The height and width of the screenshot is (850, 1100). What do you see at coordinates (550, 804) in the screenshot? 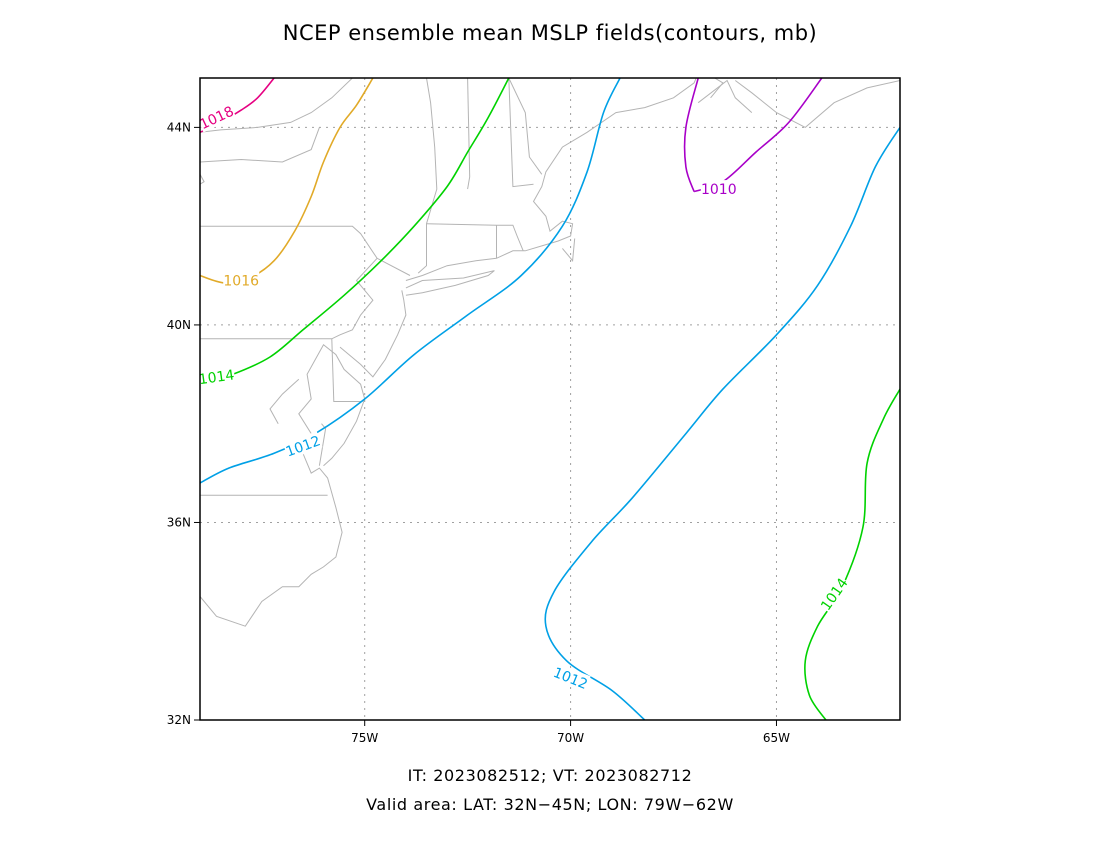
I see `footer-area-info: Valid area: LAT: 32N−45N; LON: 79W−62W` at bounding box center [550, 804].